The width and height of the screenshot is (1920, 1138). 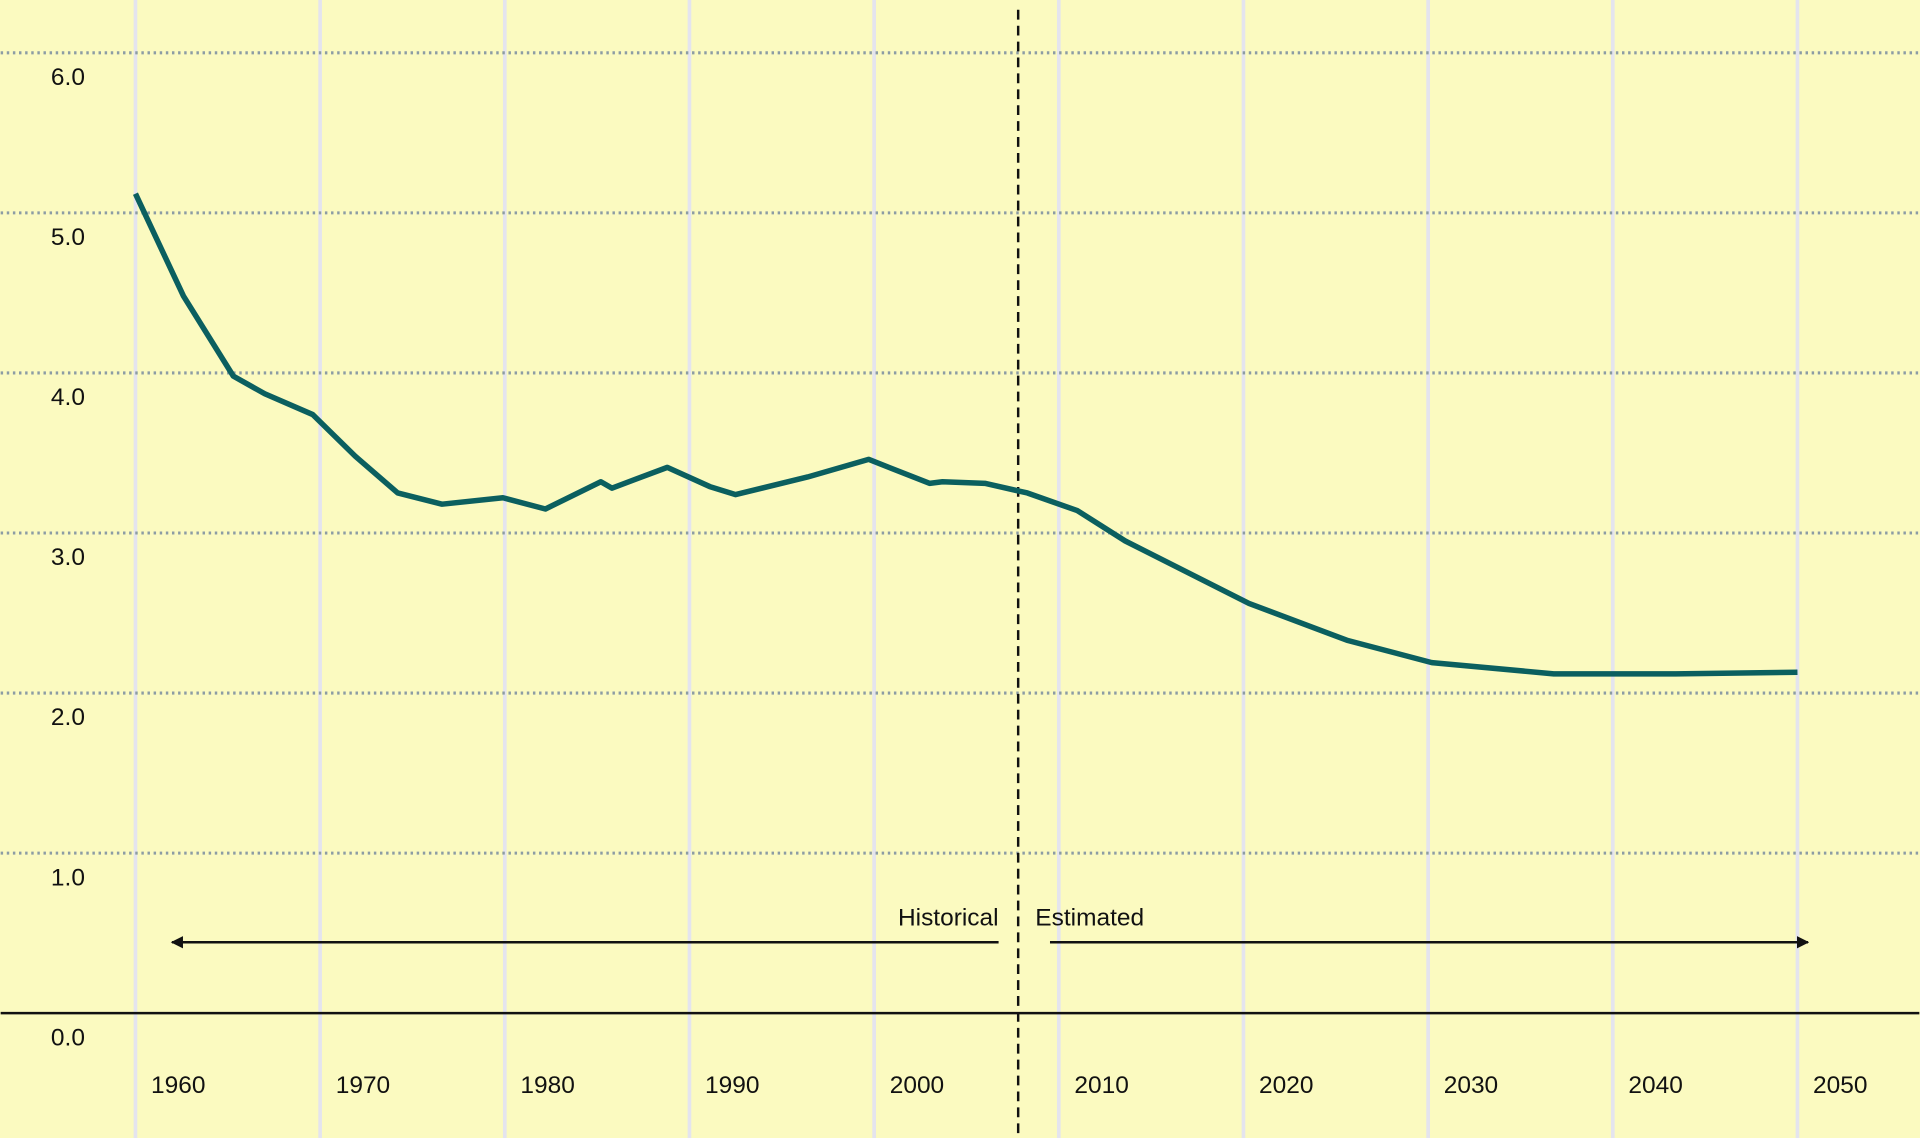 What do you see at coordinates (1471, 1085) in the screenshot?
I see `x-tick-label: 2030` at bounding box center [1471, 1085].